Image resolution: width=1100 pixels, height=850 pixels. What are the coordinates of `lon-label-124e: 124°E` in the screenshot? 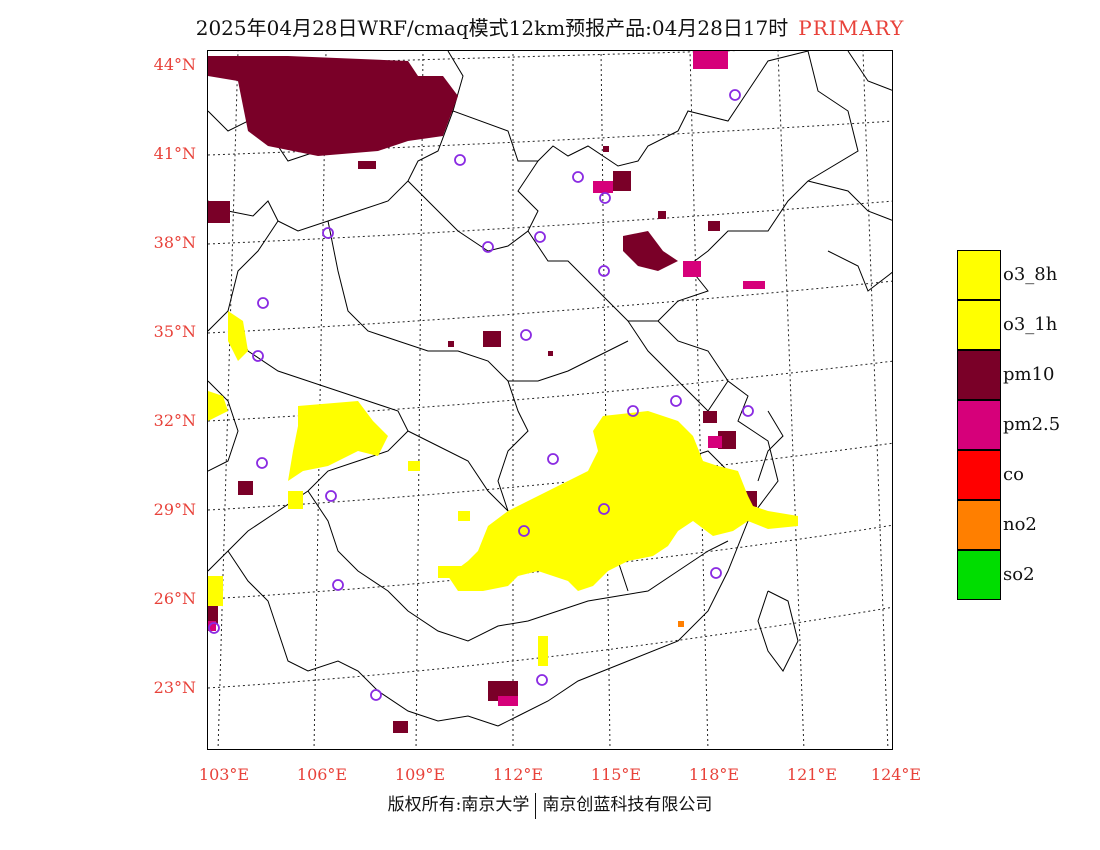 It's located at (896, 774).